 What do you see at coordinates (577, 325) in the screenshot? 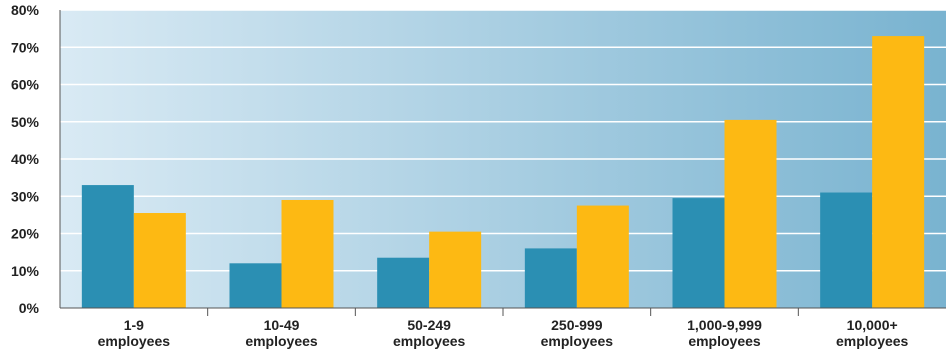
I see `x-category-label: 250-999` at bounding box center [577, 325].